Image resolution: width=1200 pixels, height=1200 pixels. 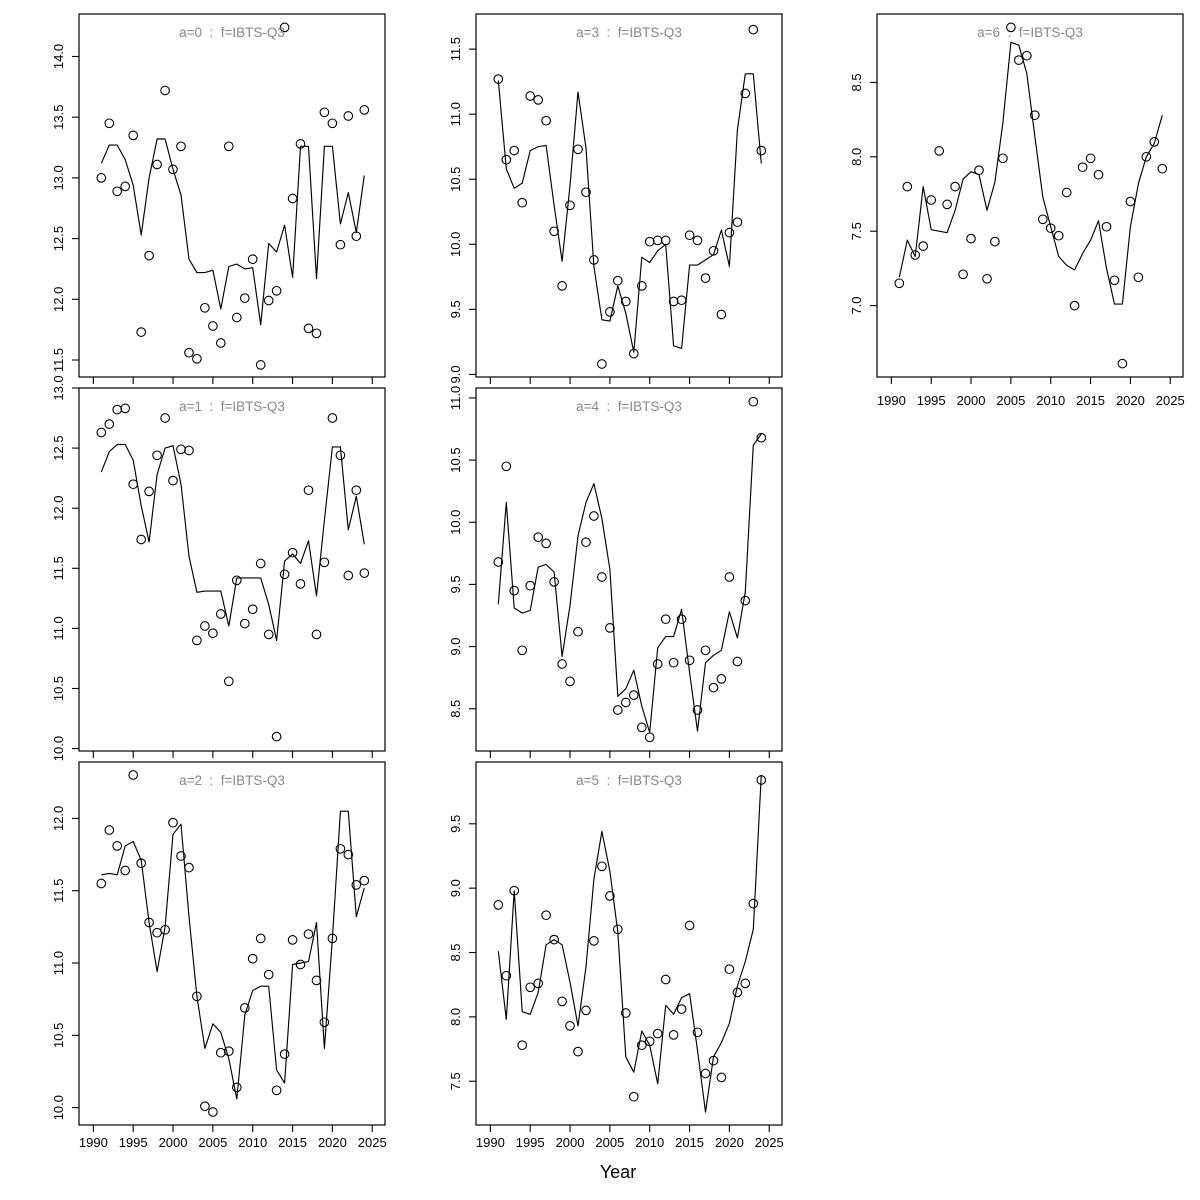 What do you see at coordinates (490, 1142) in the screenshot?
I see `x-tick-label: 1990` at bounding box center [490, 1142].